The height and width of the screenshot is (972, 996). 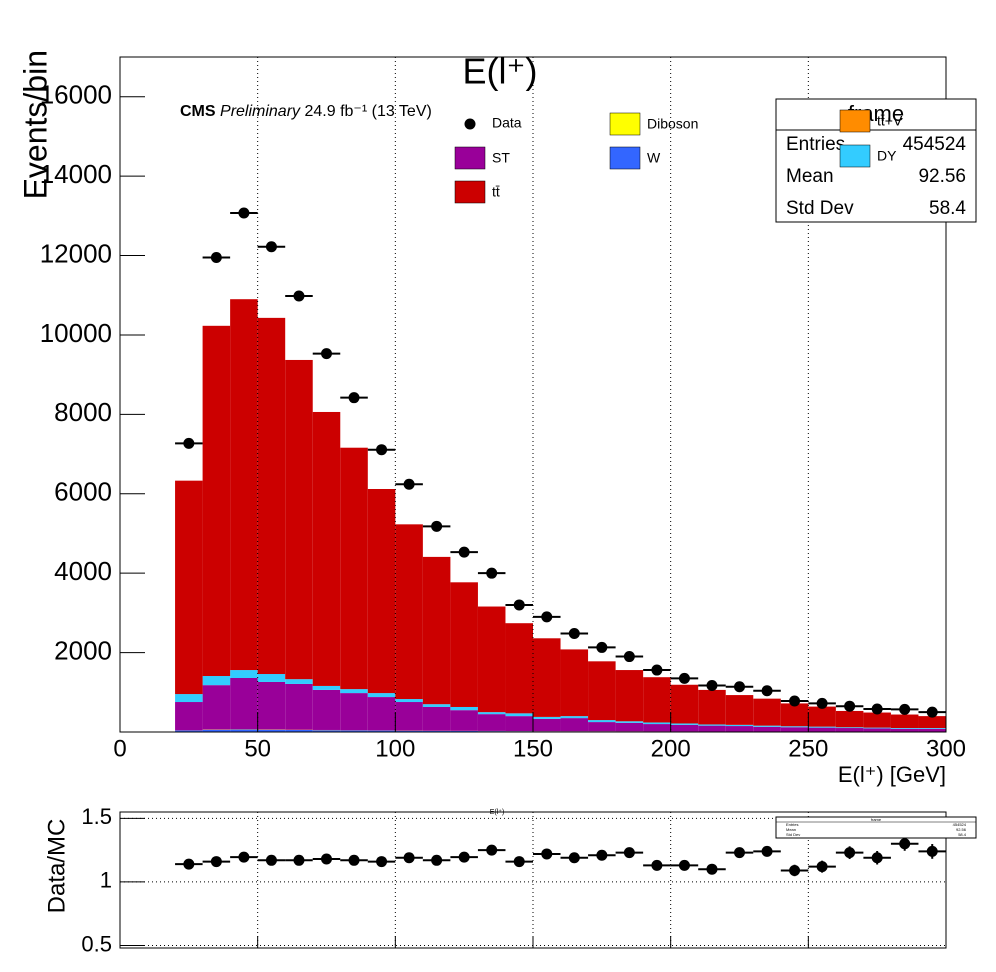 I want to click on stats-value: 58.4, so click(x=947, y=208).